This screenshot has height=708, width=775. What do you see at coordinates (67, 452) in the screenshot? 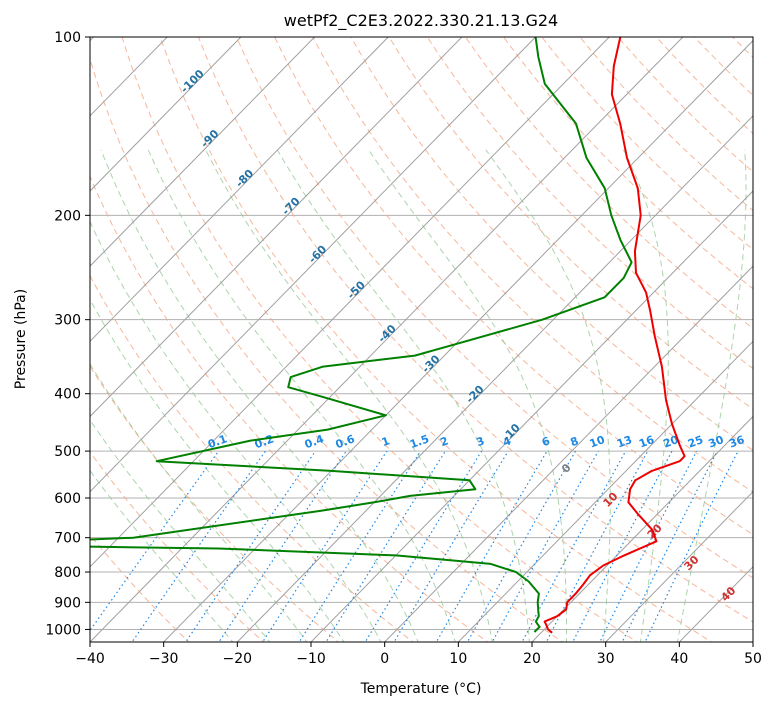
I see `y-tick-label: 500` at bounding box center [67, 452].